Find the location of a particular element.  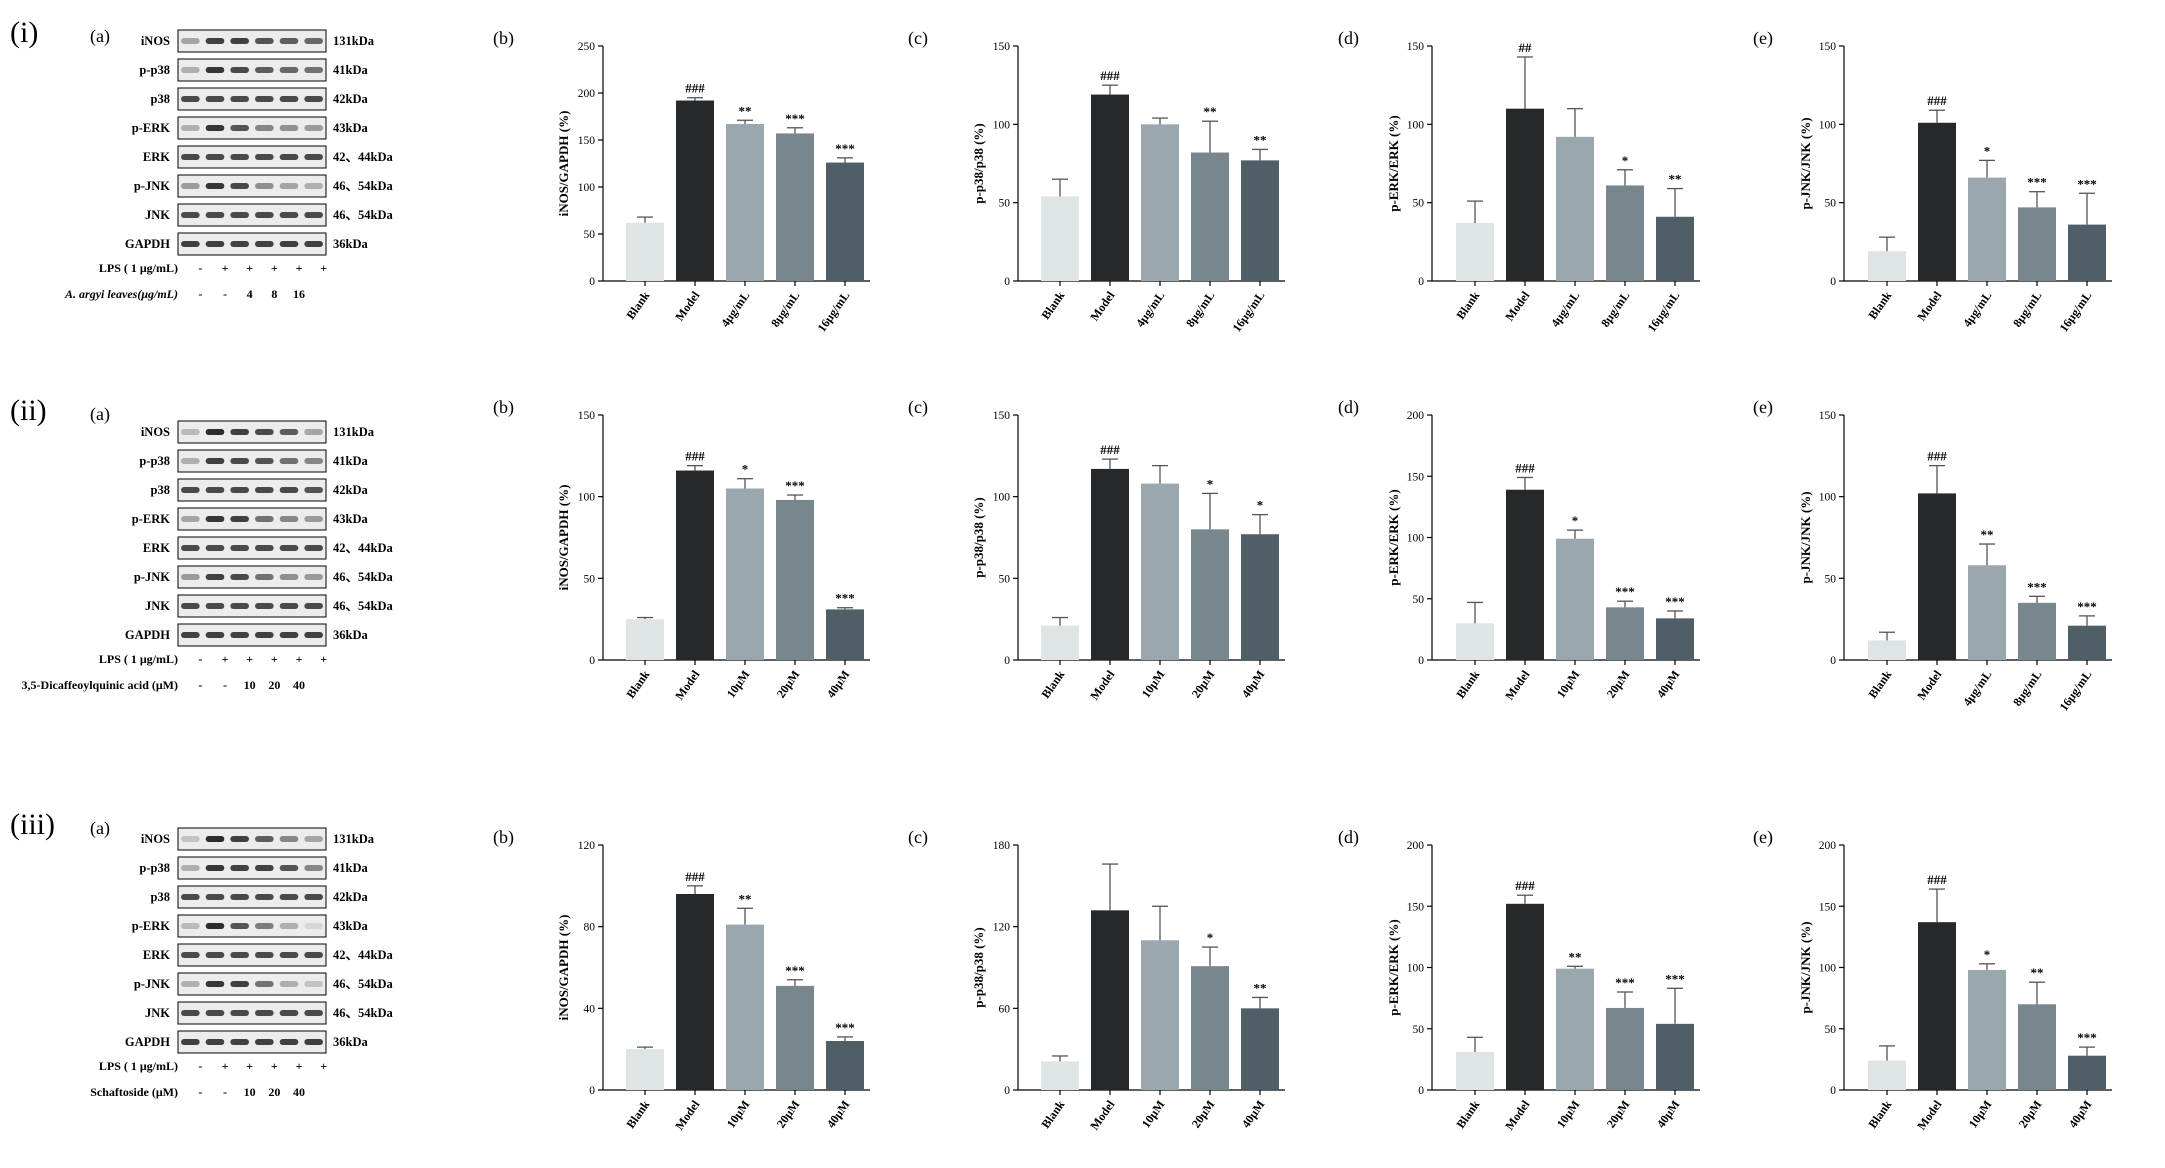

protein-label: JNK is located at coordinates (157, 606).